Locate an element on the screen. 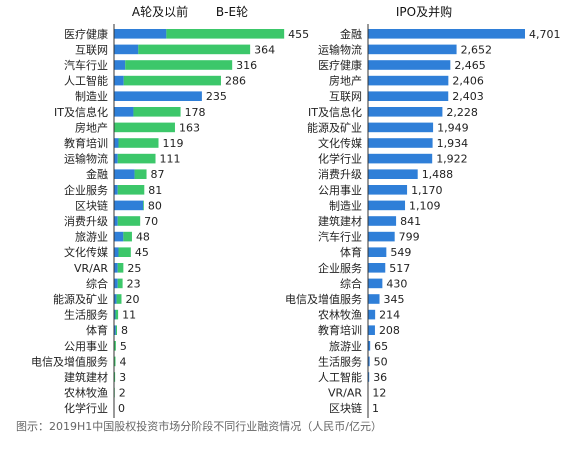 Image resolution: width=573 pixels, height=456 pixels. category-label: 金融 is located at coordinates (351, 34).